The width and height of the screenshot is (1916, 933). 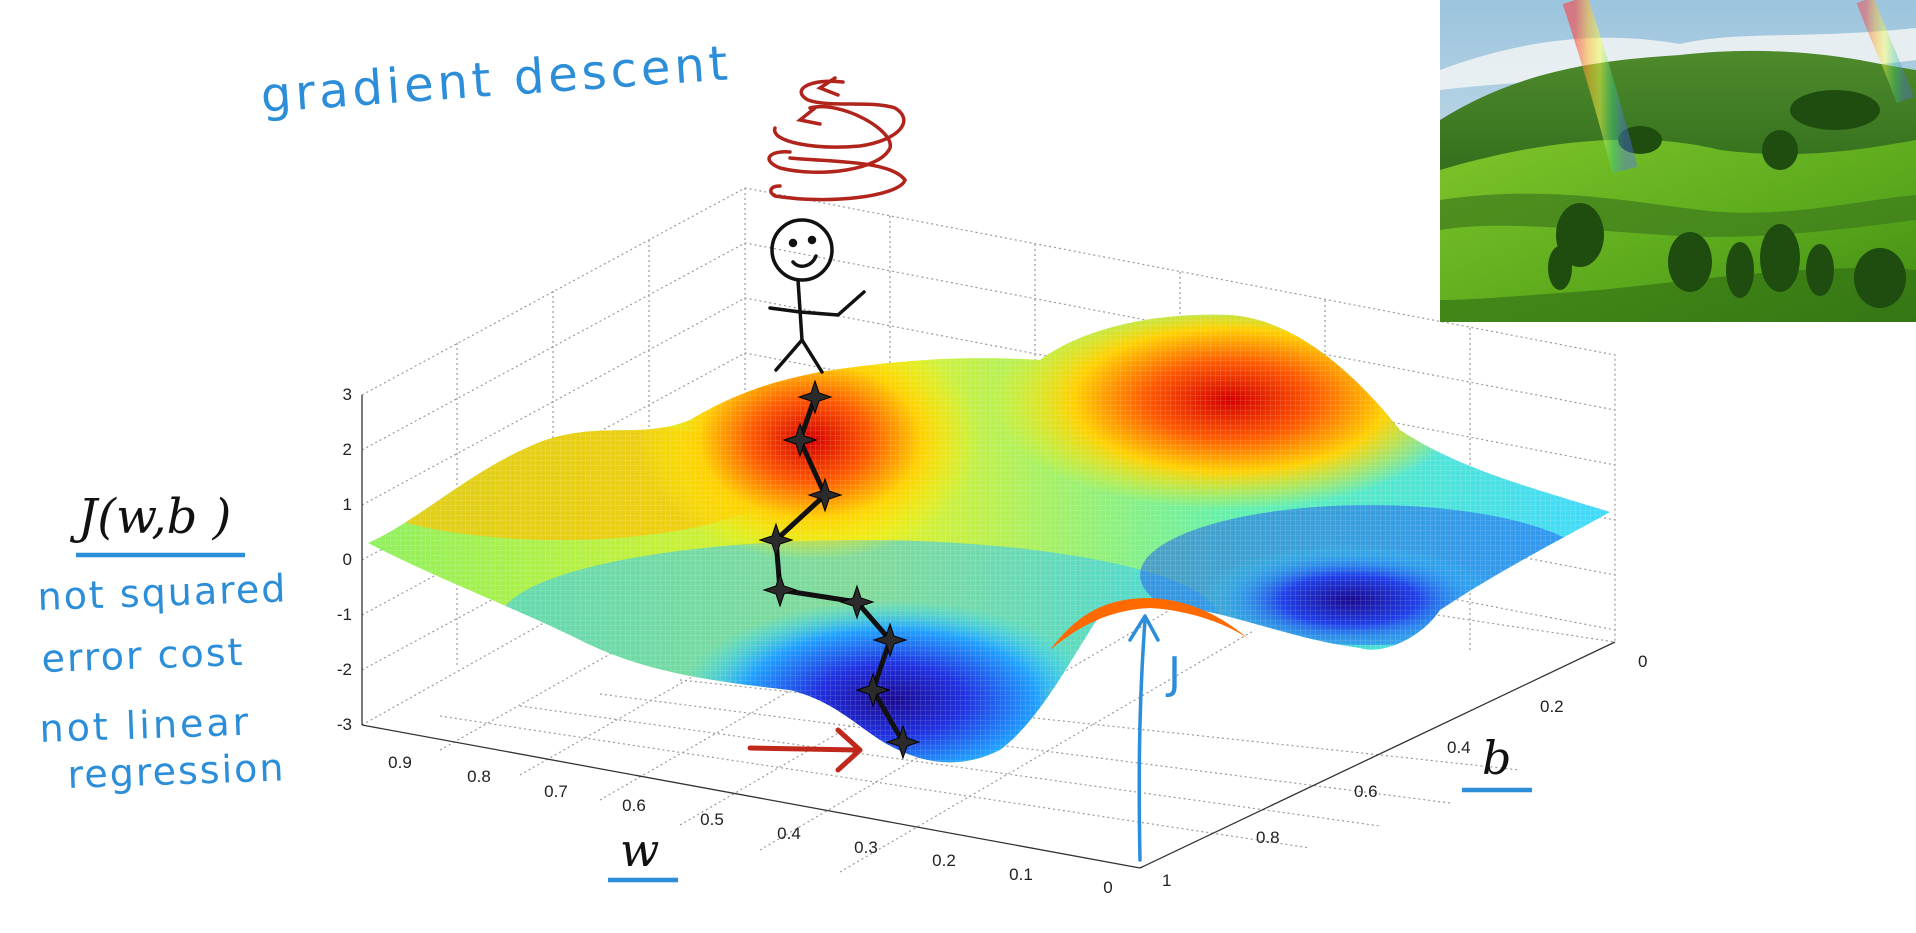 I want to click on w-tick: 0.6, so click(x=634, y=805).